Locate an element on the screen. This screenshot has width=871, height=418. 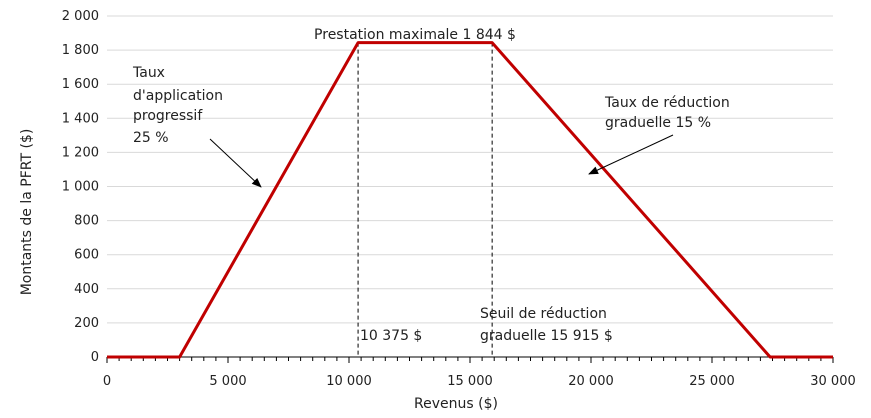
annotation-phase-in-line1: Taux is located at coordinates (148, 73).